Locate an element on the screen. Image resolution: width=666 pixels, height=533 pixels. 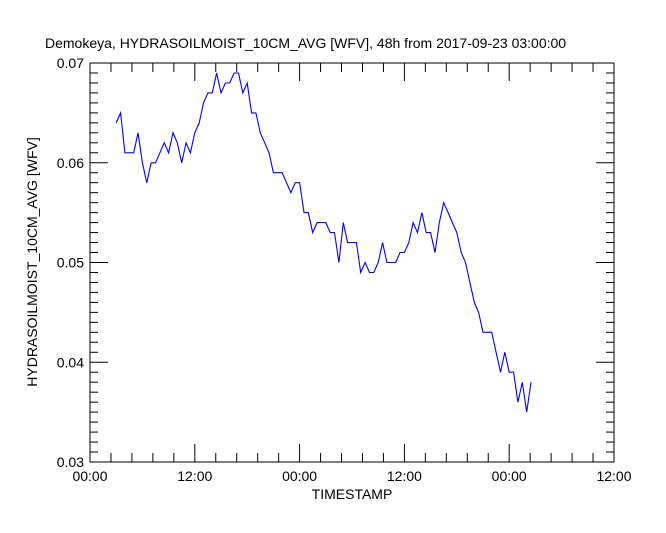
y-tick-labels: 0.03 0.04 0.05 0.06 0.07 is located at coordinates (70, 262).